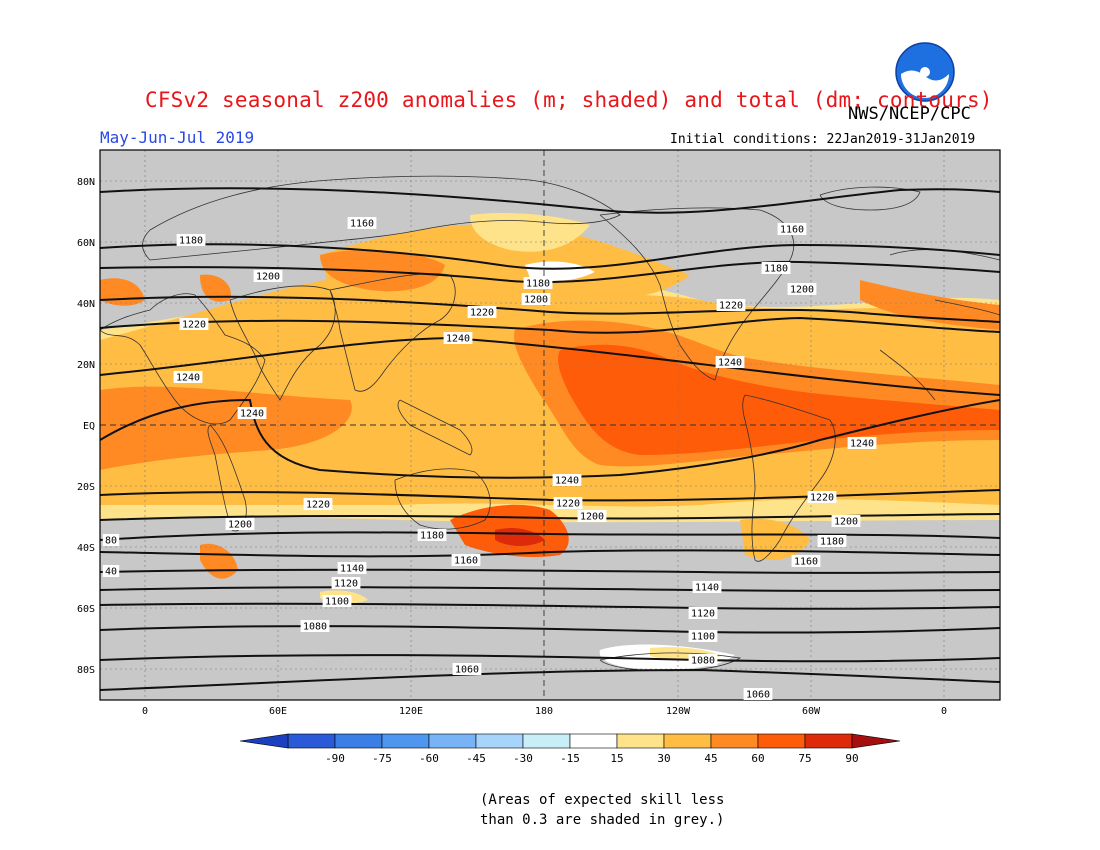  What do you see at coordinates (86, 243) in the screenshot?
I see `lat-label: 60N` at bounding box center [86, 243].